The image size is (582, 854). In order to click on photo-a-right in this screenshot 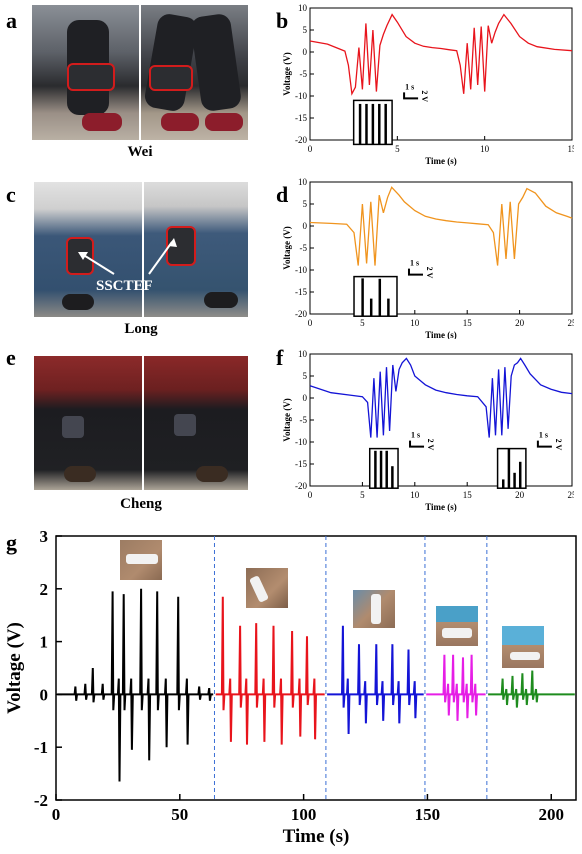, I will do `click(194, 72)`.